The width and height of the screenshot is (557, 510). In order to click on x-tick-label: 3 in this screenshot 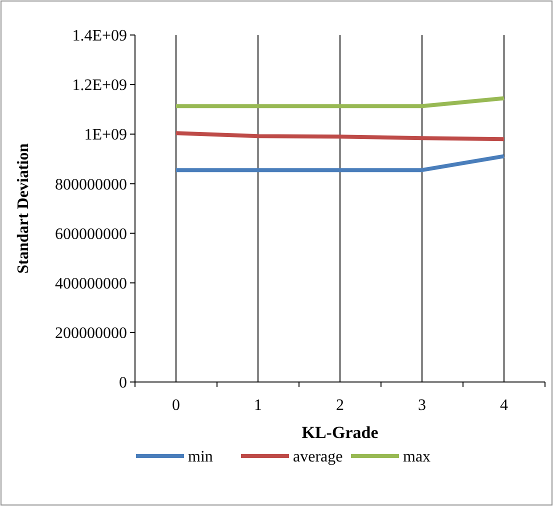, I will do `click(422, 405)`.